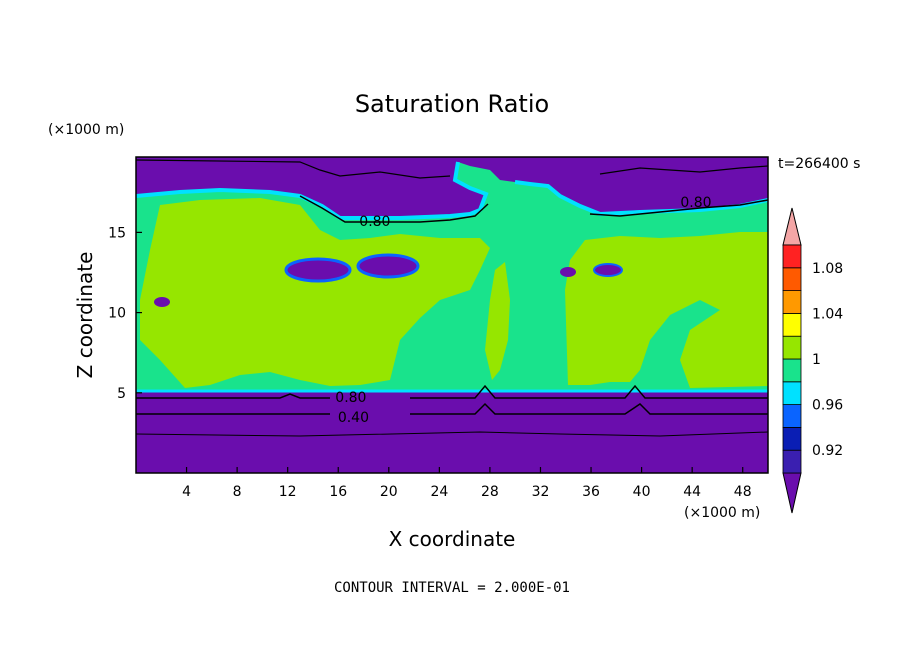 This screenshot has width=904, height=654. What do you see at coordinates (816, 360) in the screenshot?
I see `colorbar-label: 1` at bounding box center [816, 360].